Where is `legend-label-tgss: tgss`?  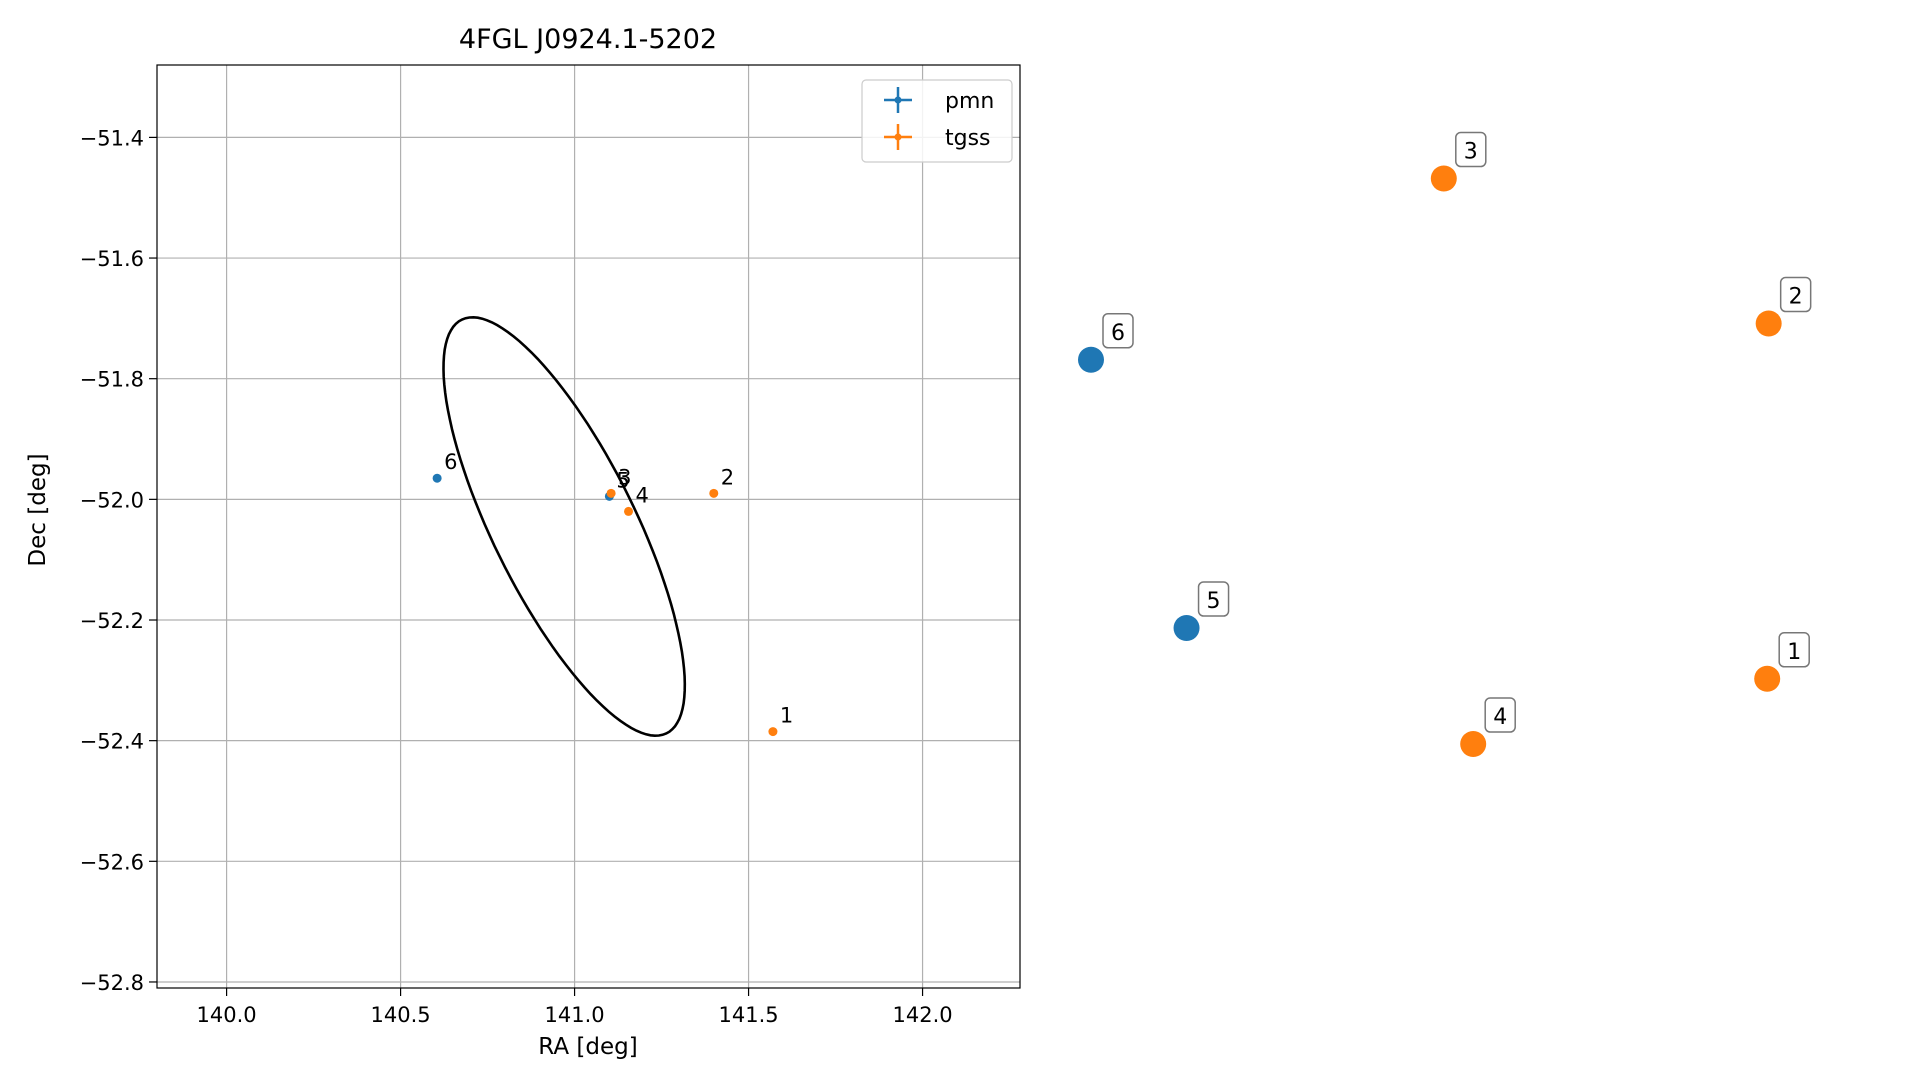 legend-label-tgss: tgss is located at coordinates (968, 138).